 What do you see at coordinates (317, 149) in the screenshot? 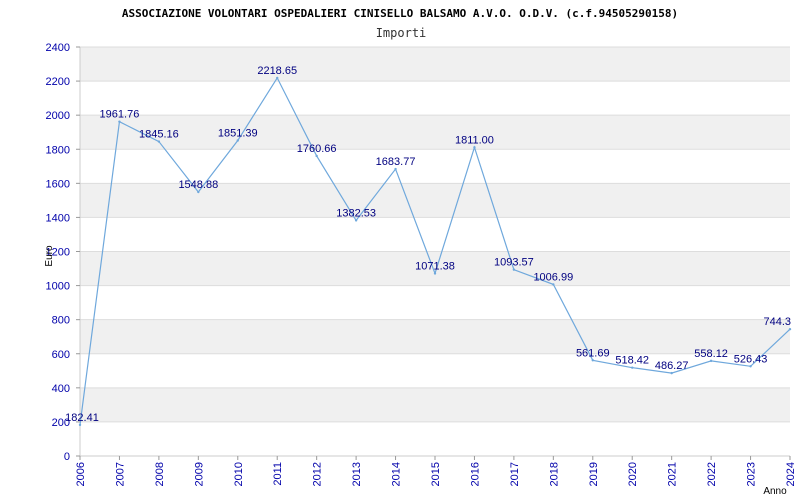
I see `data-label: 1760.66` at bounding box center [317, 149].